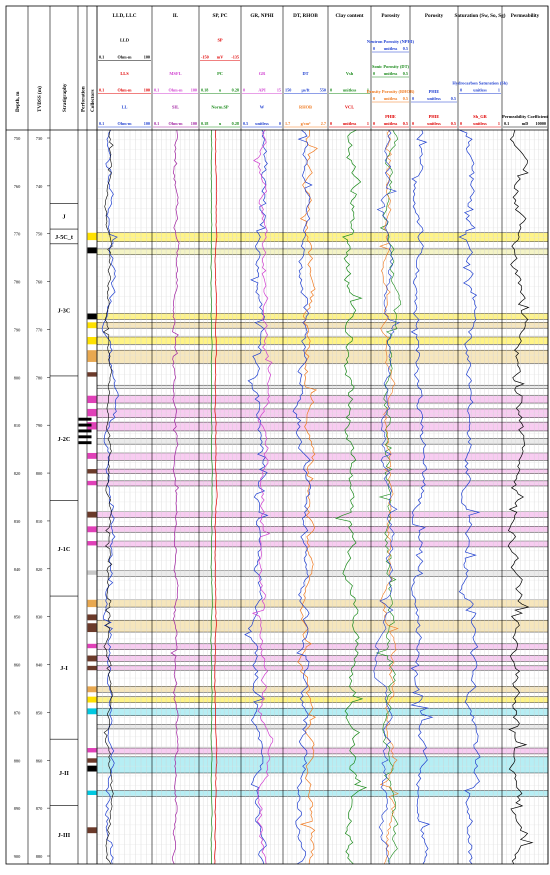  Describe the element at coordinates (64, 310) in the screenshot. I see `strat-label-2: J-3C` at that location.